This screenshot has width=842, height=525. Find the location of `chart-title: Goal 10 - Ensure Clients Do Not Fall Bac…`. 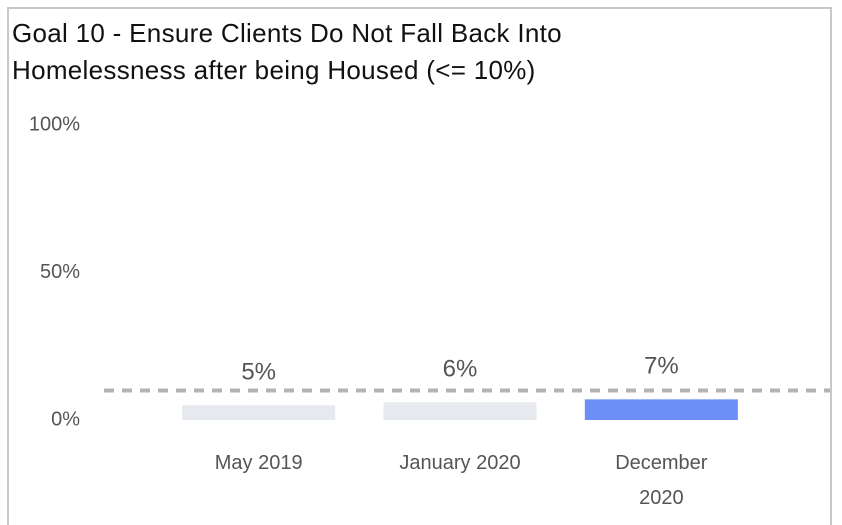

chart-title: Goal 10 - Ensure Clients Do Not Fall Bac… is located at coordinates (287, 33).